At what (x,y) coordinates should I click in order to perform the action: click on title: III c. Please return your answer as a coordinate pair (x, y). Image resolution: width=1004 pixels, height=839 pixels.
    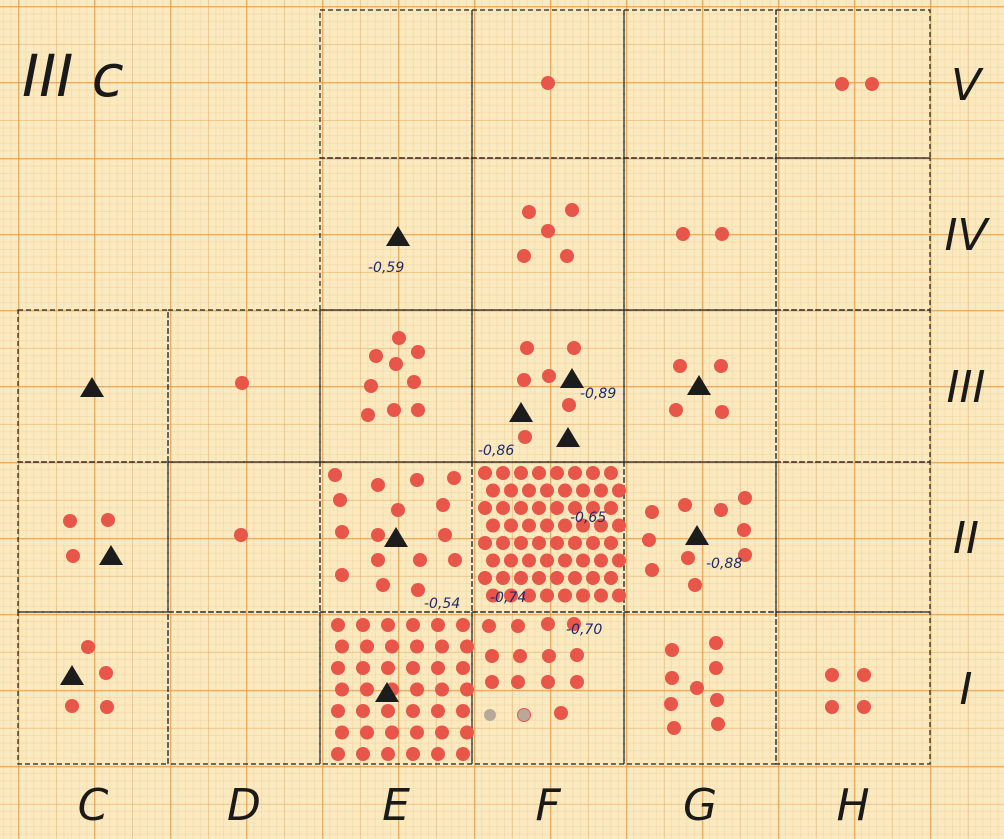
    Looking at the image, I should click on (73, 76).